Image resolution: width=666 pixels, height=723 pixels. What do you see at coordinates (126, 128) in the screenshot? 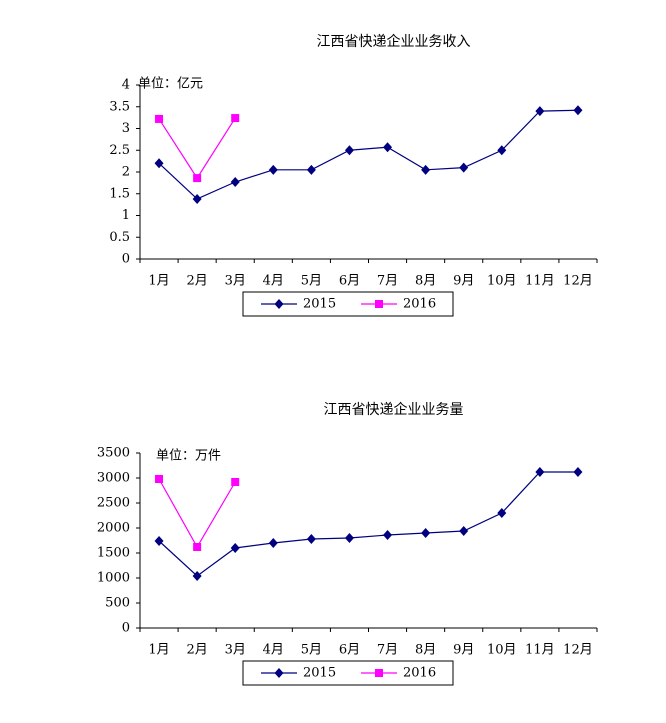
I see `y-tick-label: 3` at bounding box center [126, 128].